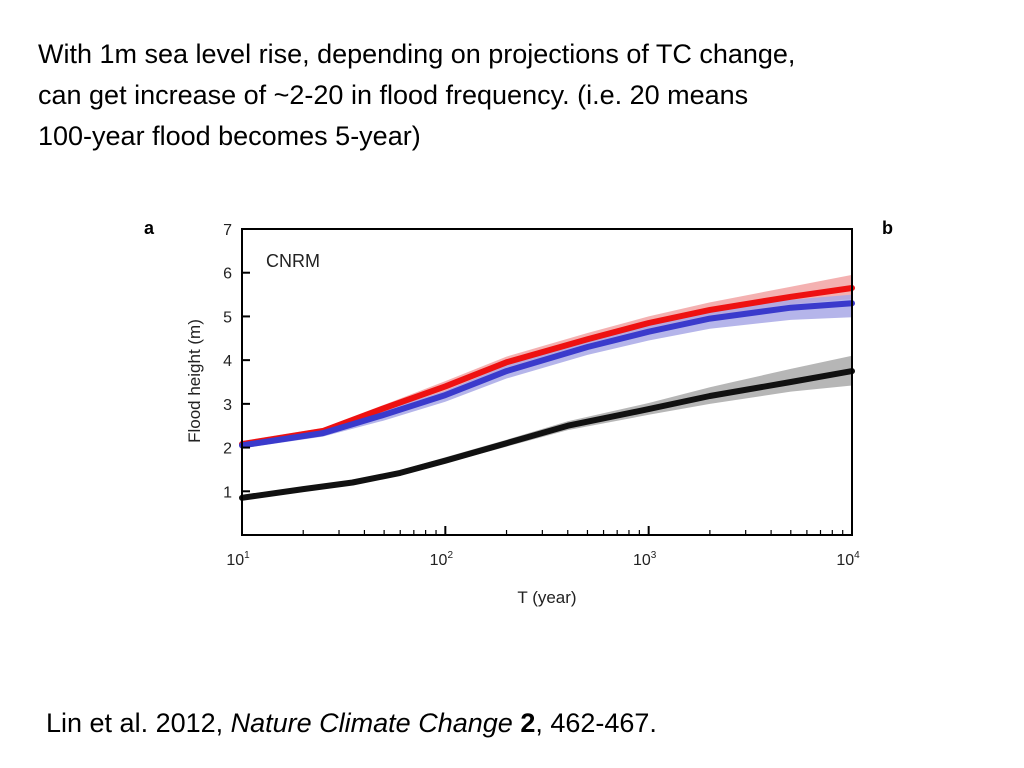 The height and width of the screenshot is (768, 1024). I want to click on x-tick-exponent: 1, so click(247, 555).